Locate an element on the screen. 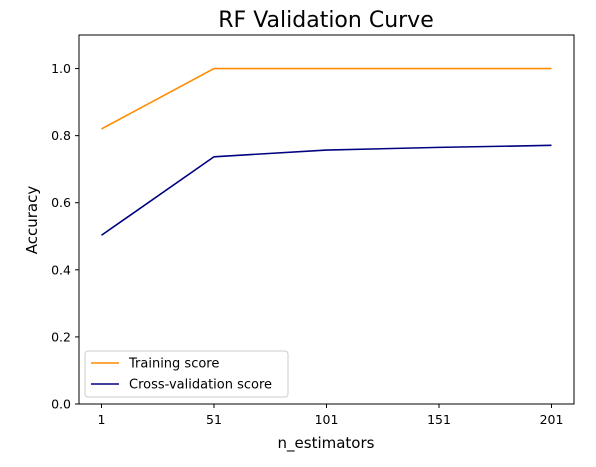 This screenshot has height=467, width=596. x-tick-label: 1 is located at coordinates (102, 419).